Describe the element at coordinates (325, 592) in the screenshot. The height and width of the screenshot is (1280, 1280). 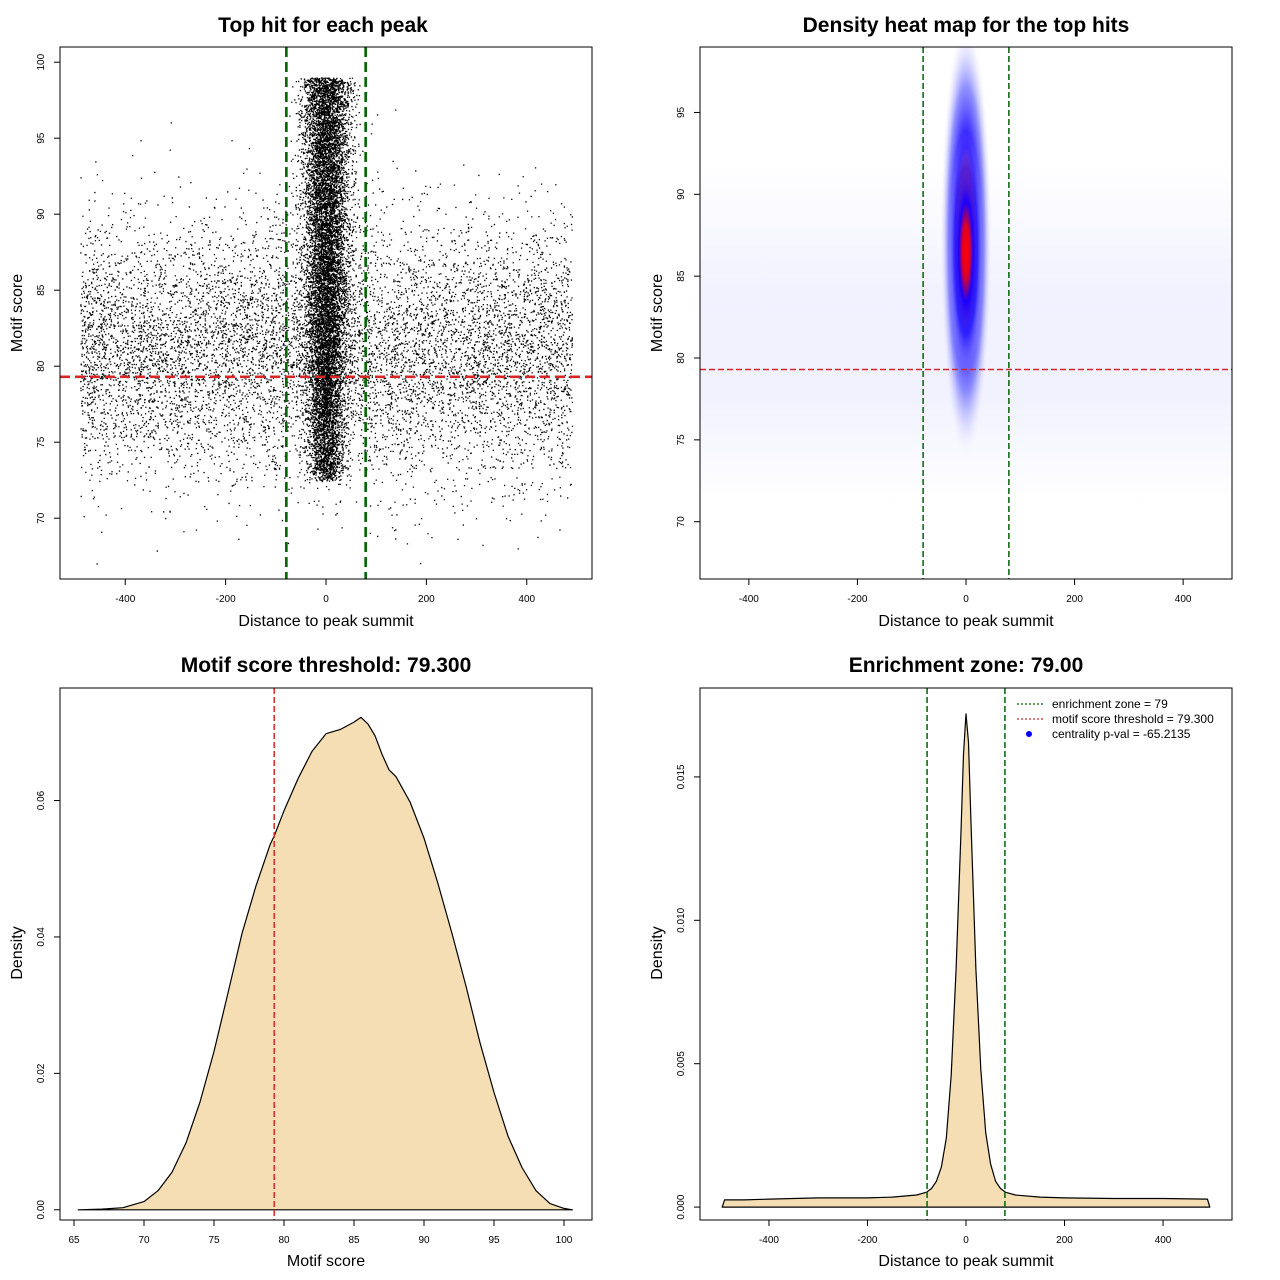
I see `scatter-x-axis: -400 -200 0 200 400` at that location.